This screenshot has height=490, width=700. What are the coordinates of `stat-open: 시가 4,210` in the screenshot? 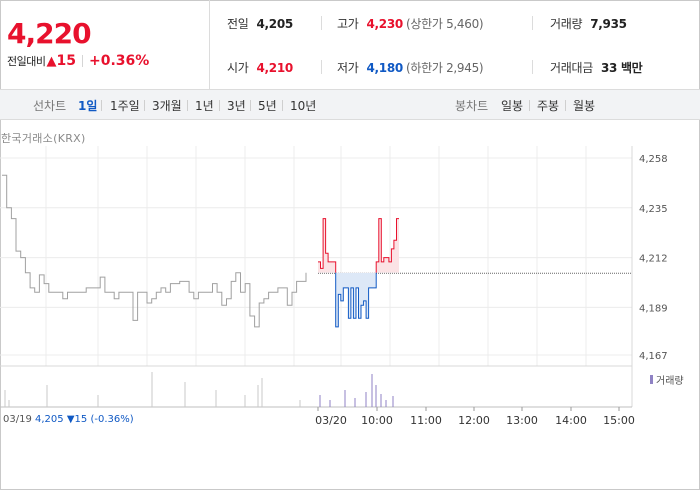 It's located at (260, 67).